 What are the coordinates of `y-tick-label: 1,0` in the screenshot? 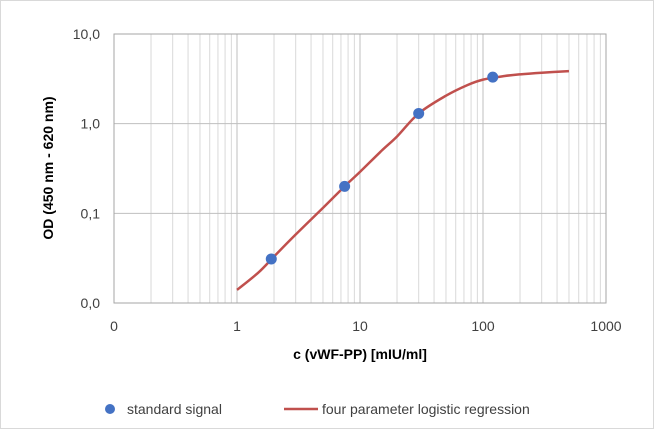 It's located at (91, 124).